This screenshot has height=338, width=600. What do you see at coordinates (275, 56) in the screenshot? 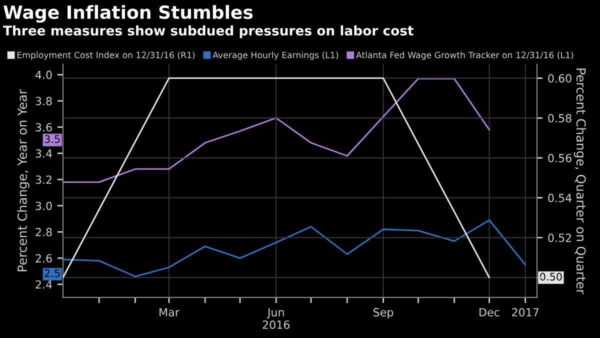
I see `legend-label: Average Hourly Earnings (L1)` at bounding box center [275, 56].